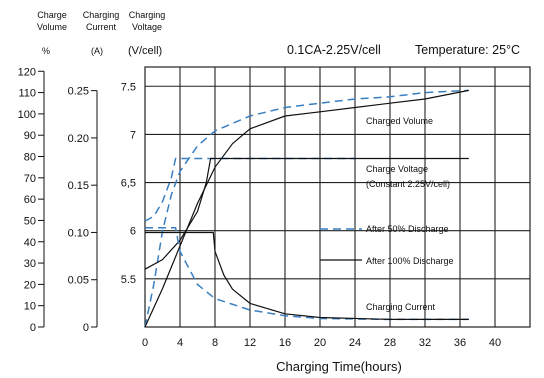 The image size is (544, 378). What do you see at coordinates (495, 343) in the screenshot?
I see `x-tick-label: 40` at bounding box center [495, 343].